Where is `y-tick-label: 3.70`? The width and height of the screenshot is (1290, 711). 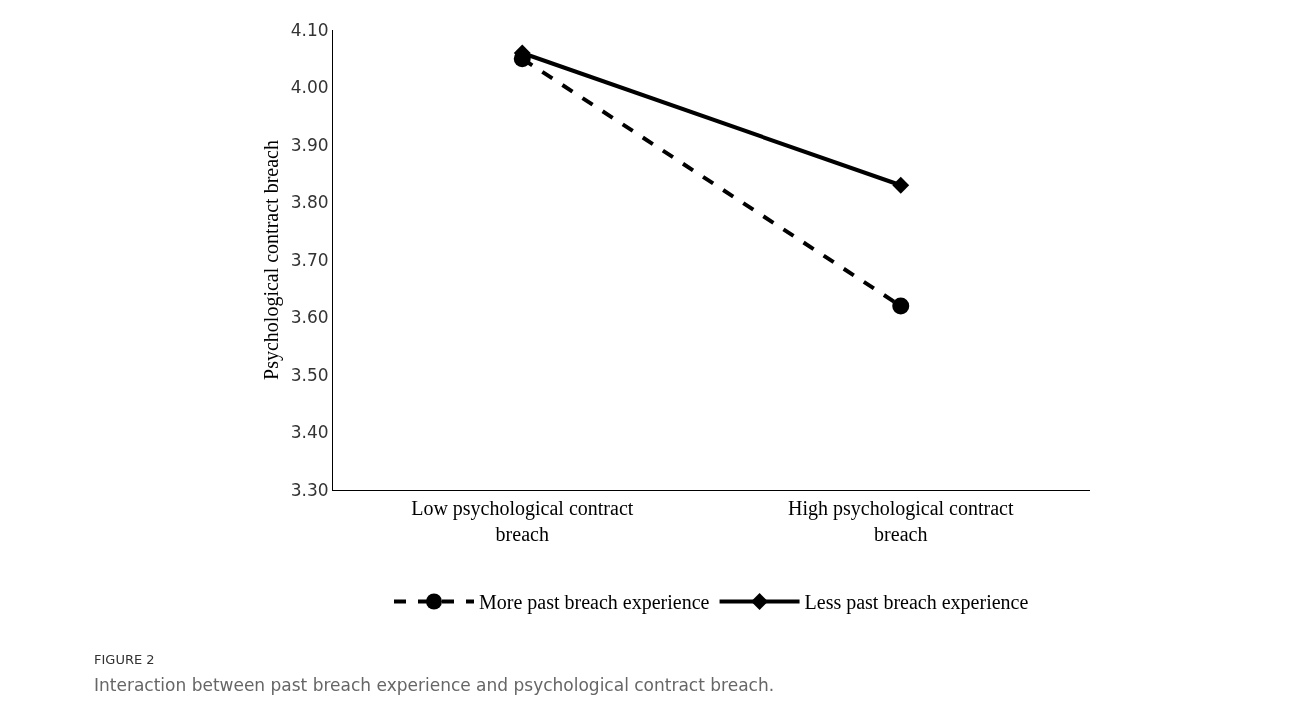 y-tick-label: 3.70 is located at coordinates (309, 259).